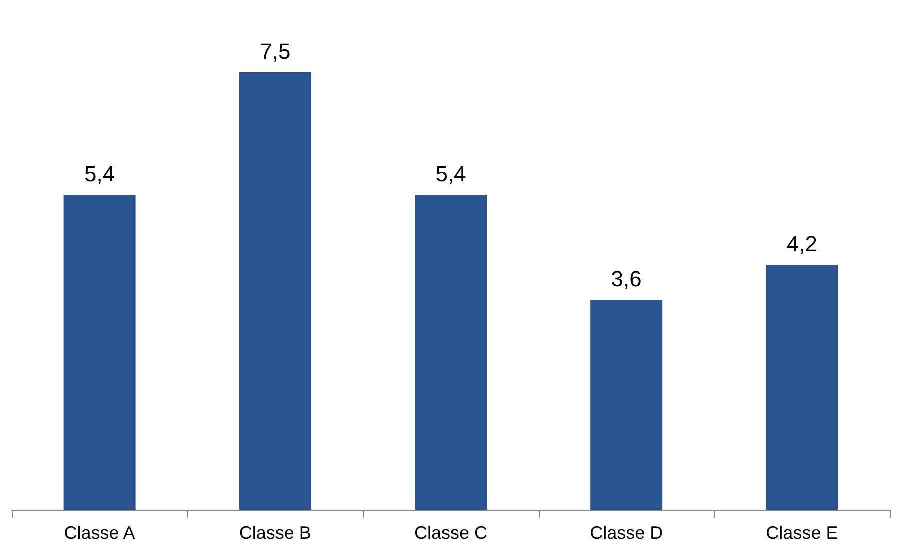 The image size is (899, 552). I want to click on data-label: 7,5, so click(275, 51).